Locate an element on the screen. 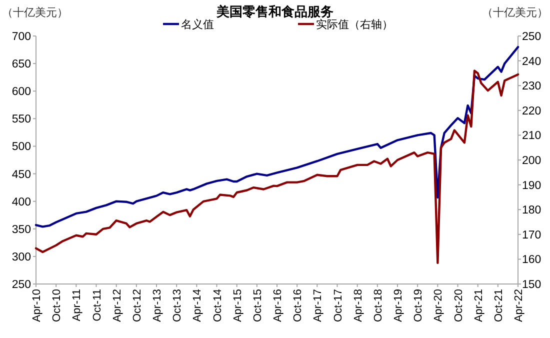 The width and height of the screenshot is (550, 338). x-tick-label: Oct-16 is located at coordinates (298, 305).